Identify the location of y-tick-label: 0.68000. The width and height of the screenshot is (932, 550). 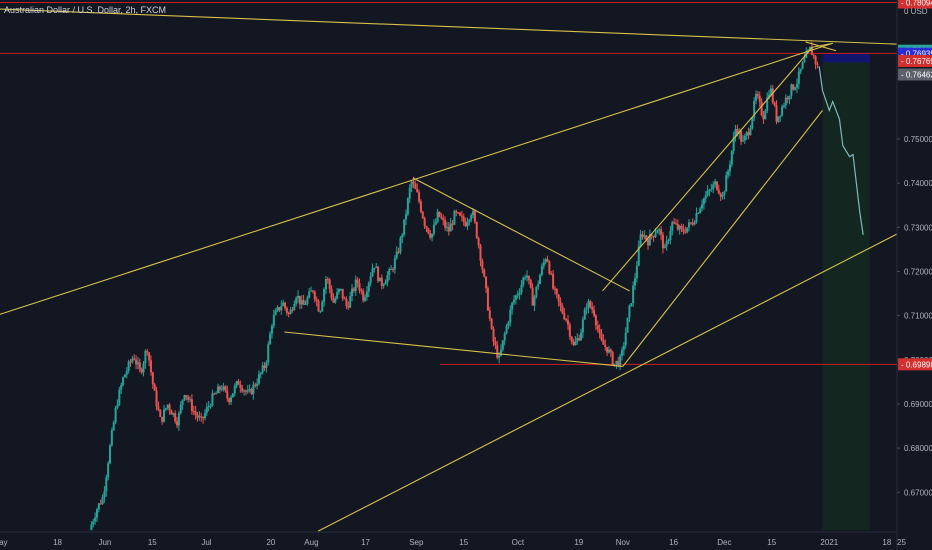
(918, 448).